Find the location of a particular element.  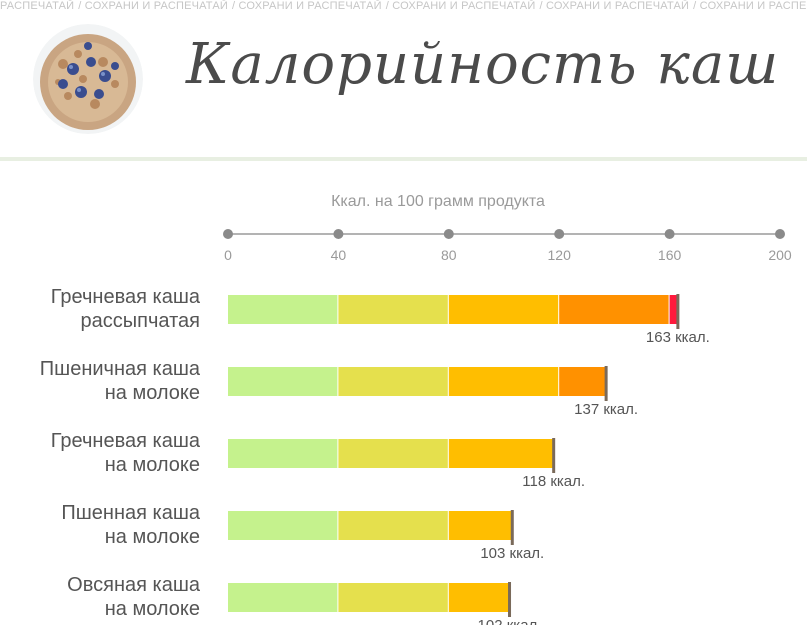

chart-title: Калорийность каш is located at coordinates (483, 64).